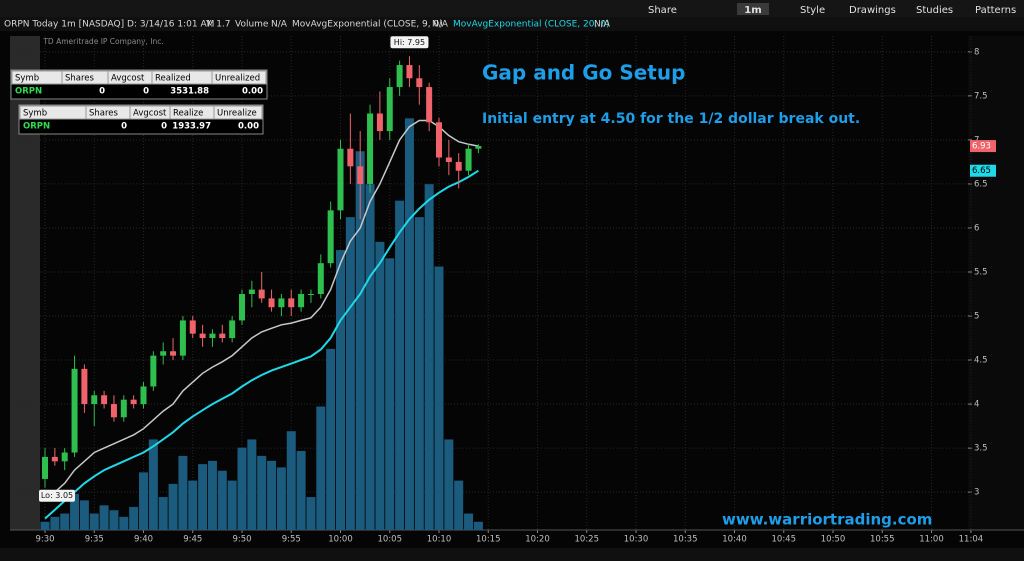 The width and height of the screenshot is (1024, 561). What do you see at coordinates (882, 540) in the screenshot?
I see `x-tick-label: 10:55` at bounding box center [882, 540].